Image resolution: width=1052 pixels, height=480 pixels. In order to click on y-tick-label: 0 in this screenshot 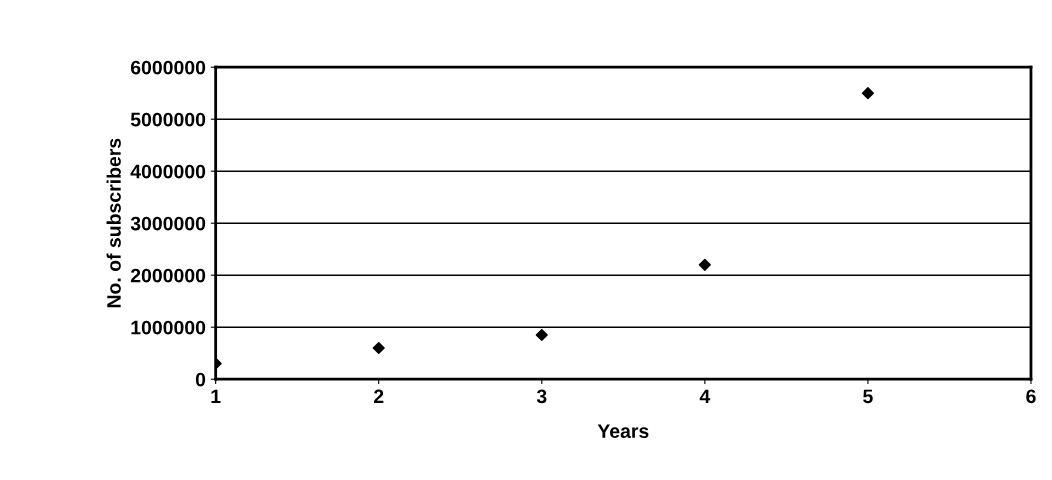, I will do `click(200, 379)`.